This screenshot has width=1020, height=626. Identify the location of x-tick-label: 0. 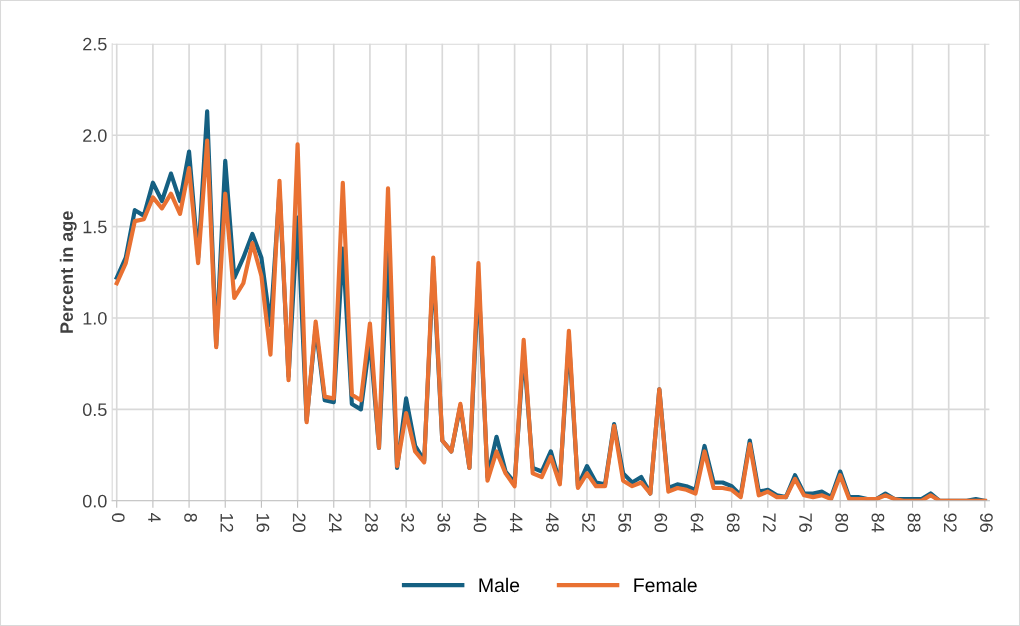
(118, 517).